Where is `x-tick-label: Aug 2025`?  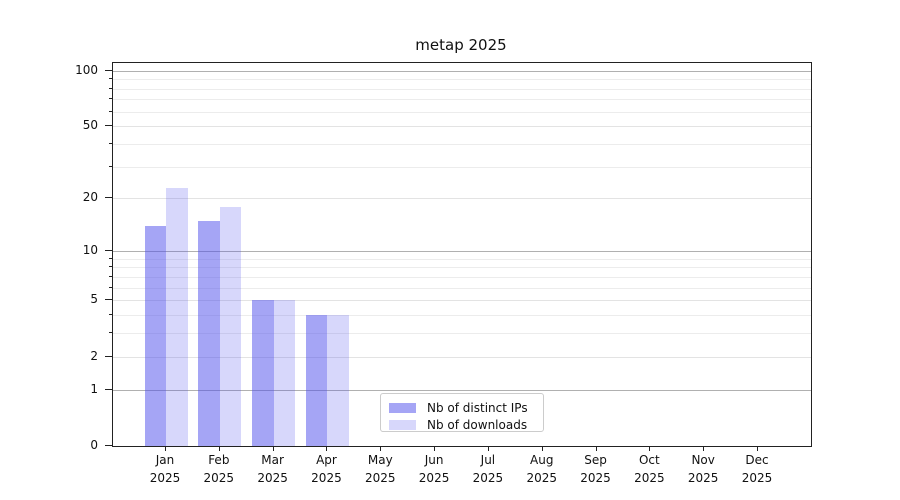
x-tick-label: Aug 2025 is located at coordinates (542, 469).